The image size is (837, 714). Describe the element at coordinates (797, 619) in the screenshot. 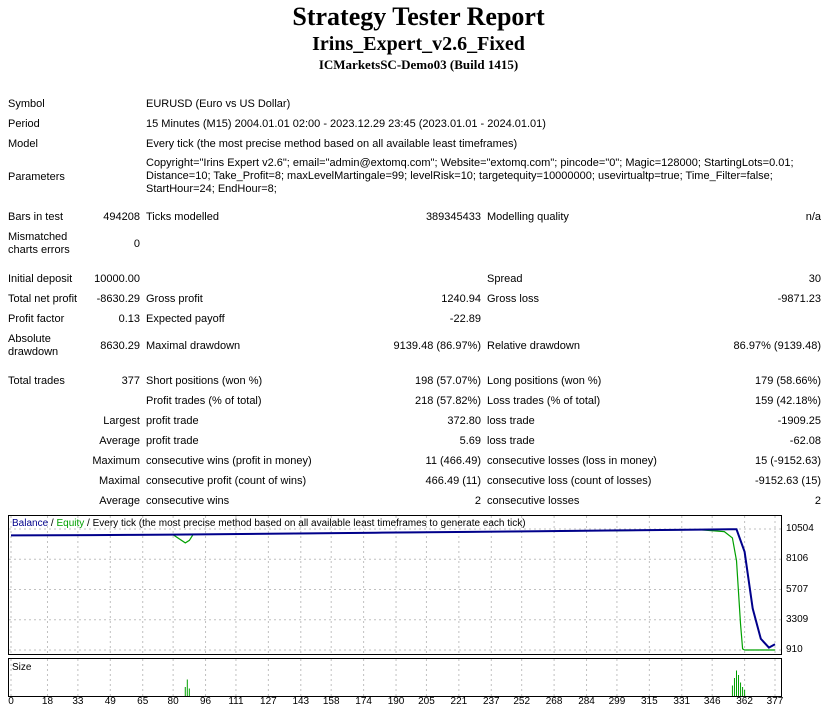

I see `y-tick-label: 3309` at that location.